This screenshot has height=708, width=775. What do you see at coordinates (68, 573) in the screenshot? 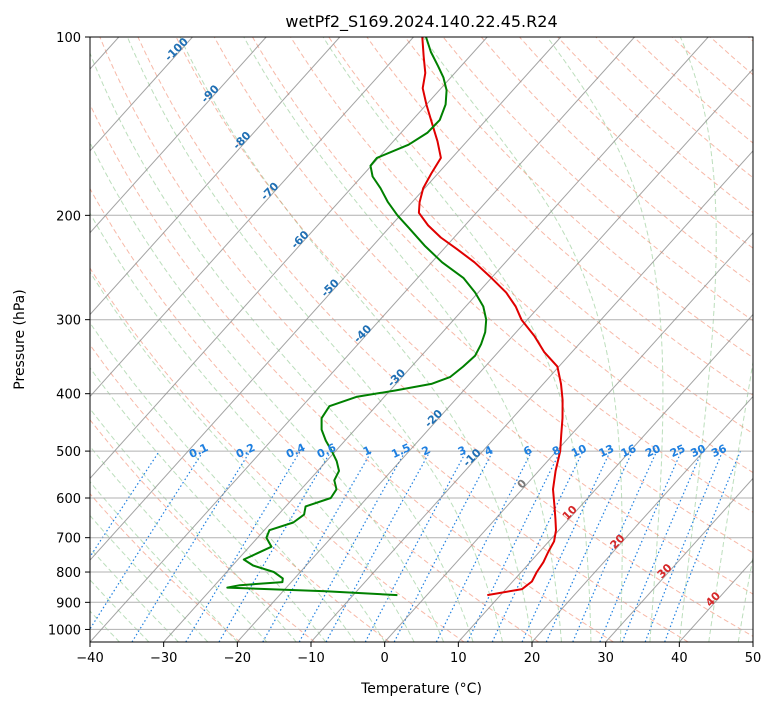
I see `y-tick-label: 800` at bounding box center [68, 573].